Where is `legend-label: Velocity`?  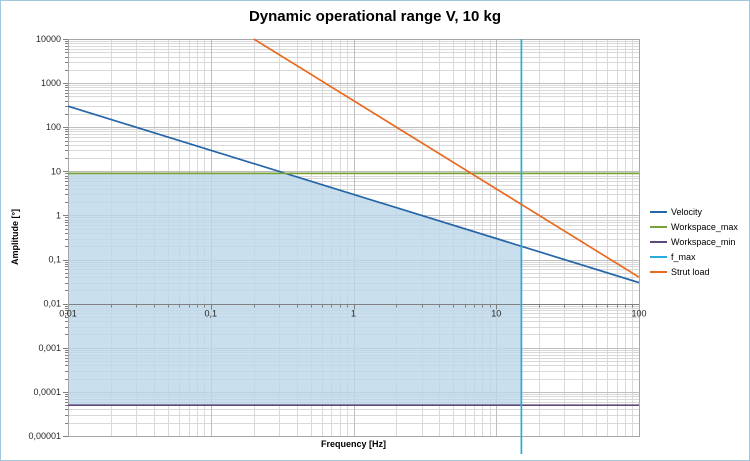
legend-label: Velocity is located at coordinates (687, 212).